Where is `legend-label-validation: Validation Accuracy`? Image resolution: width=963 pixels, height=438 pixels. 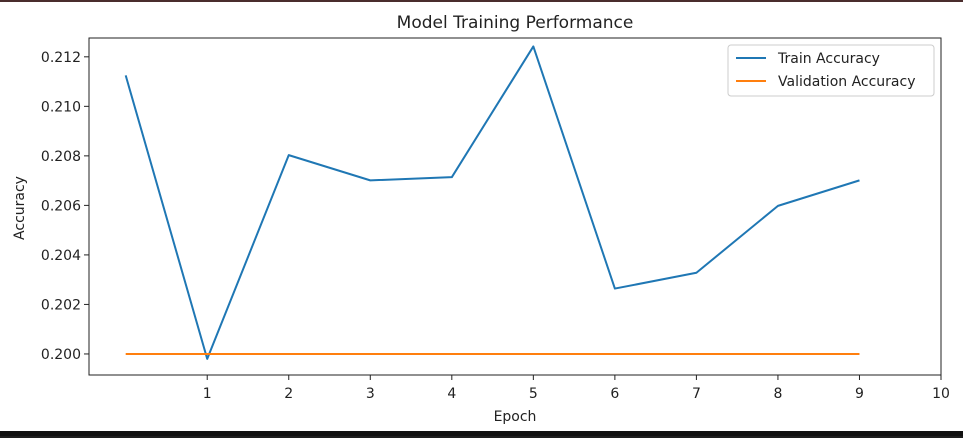 legend-label-validation: Validation Accuracy is located at coordinates (847, 82).